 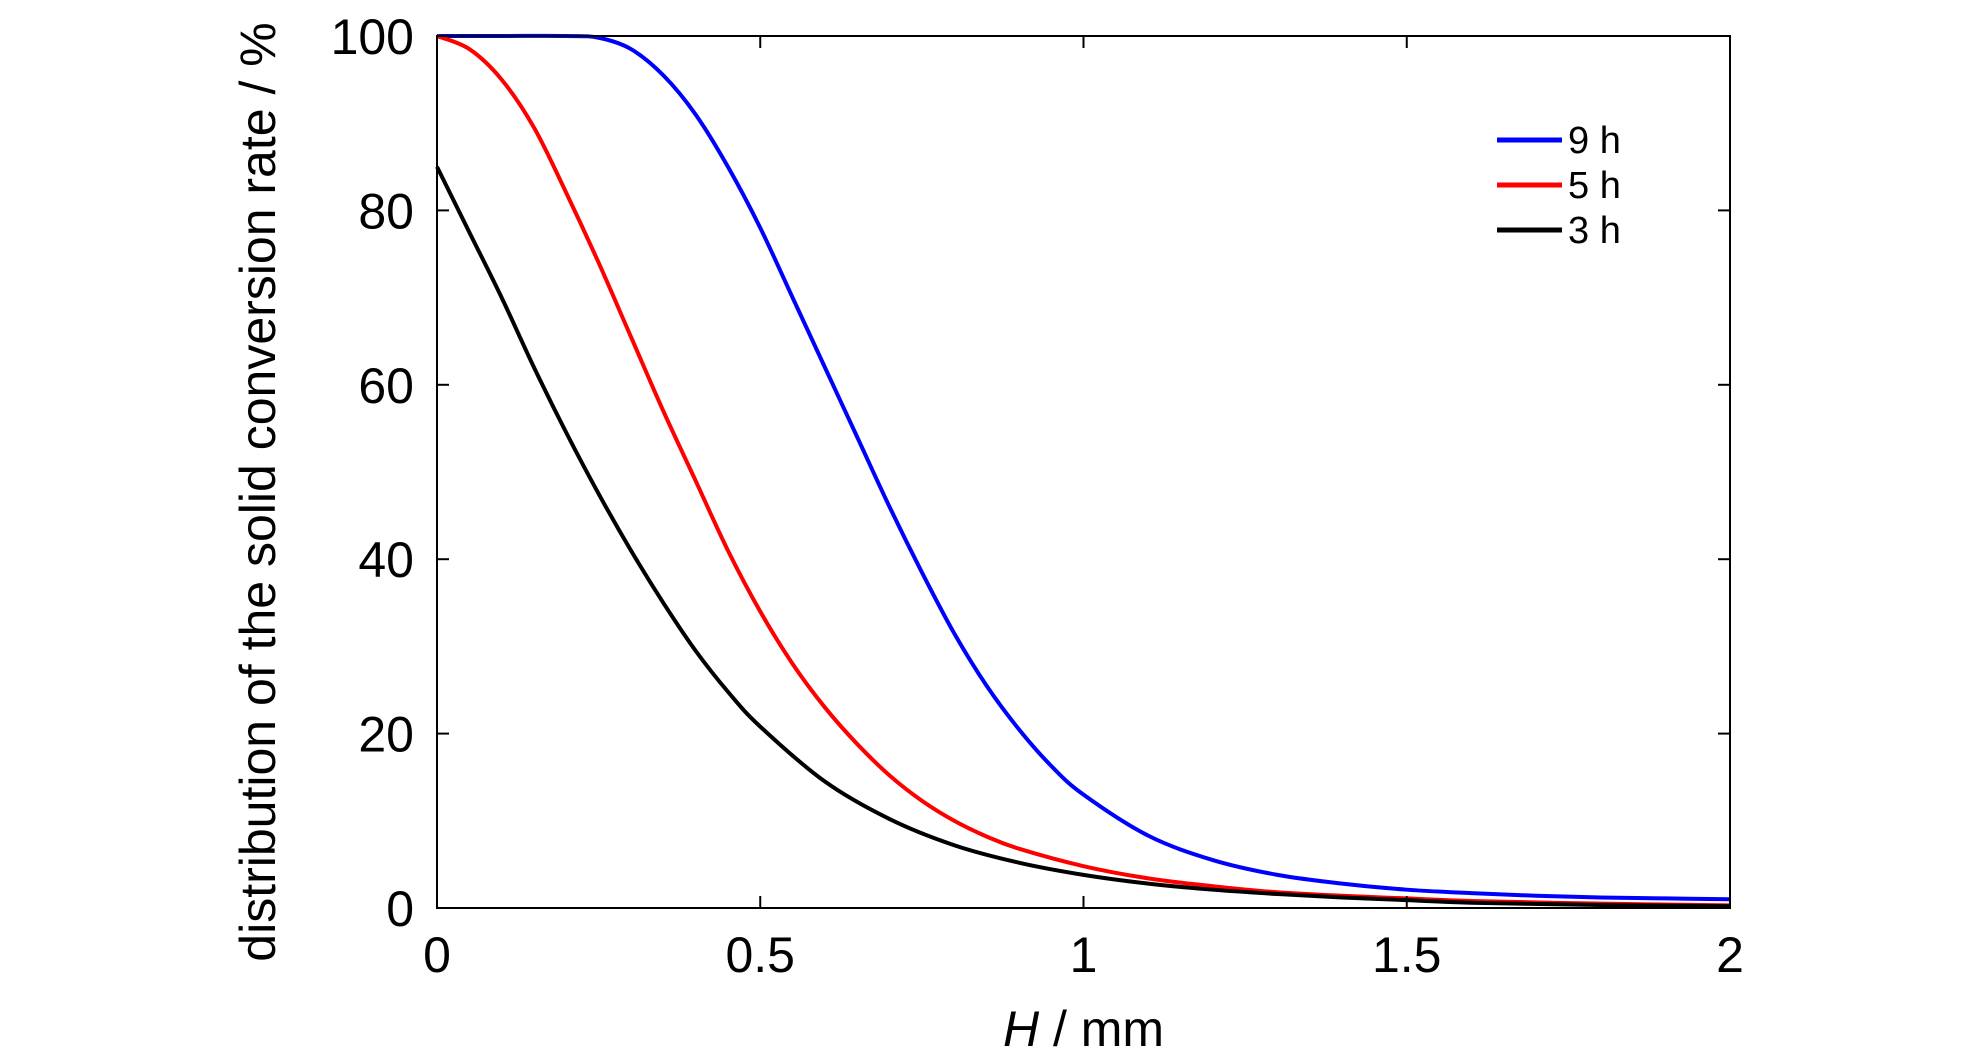 What do you see at coordinates (1101, 1029) in the screenshot?
I see `x-axis-label-unit: / mm` at bounding box center [1101, 1029].